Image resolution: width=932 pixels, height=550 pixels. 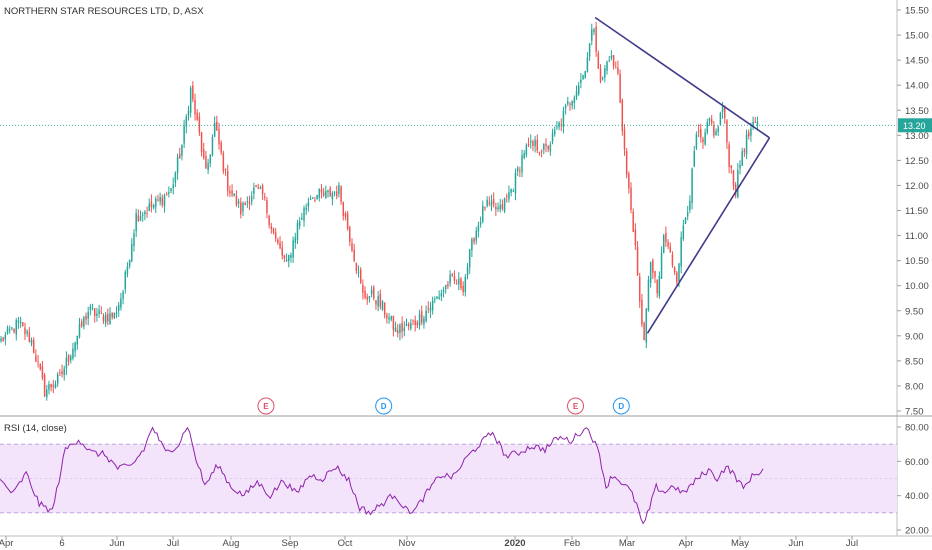 I want to click on price-tick-label: 13.50, so click(x=917, y=111).